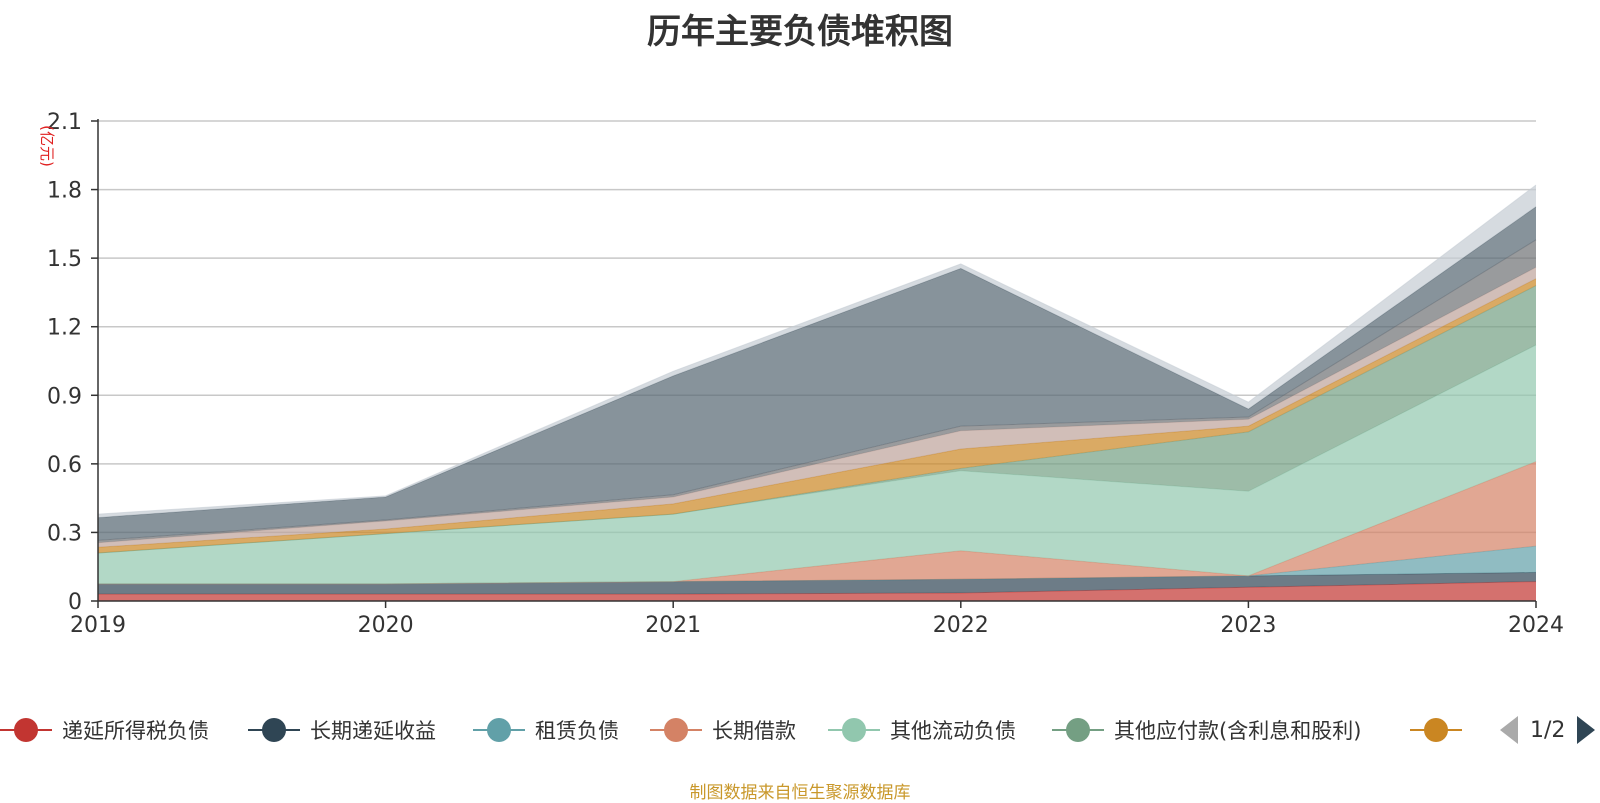  I want to click on x-tick-label: 2021, so click(673, 625).